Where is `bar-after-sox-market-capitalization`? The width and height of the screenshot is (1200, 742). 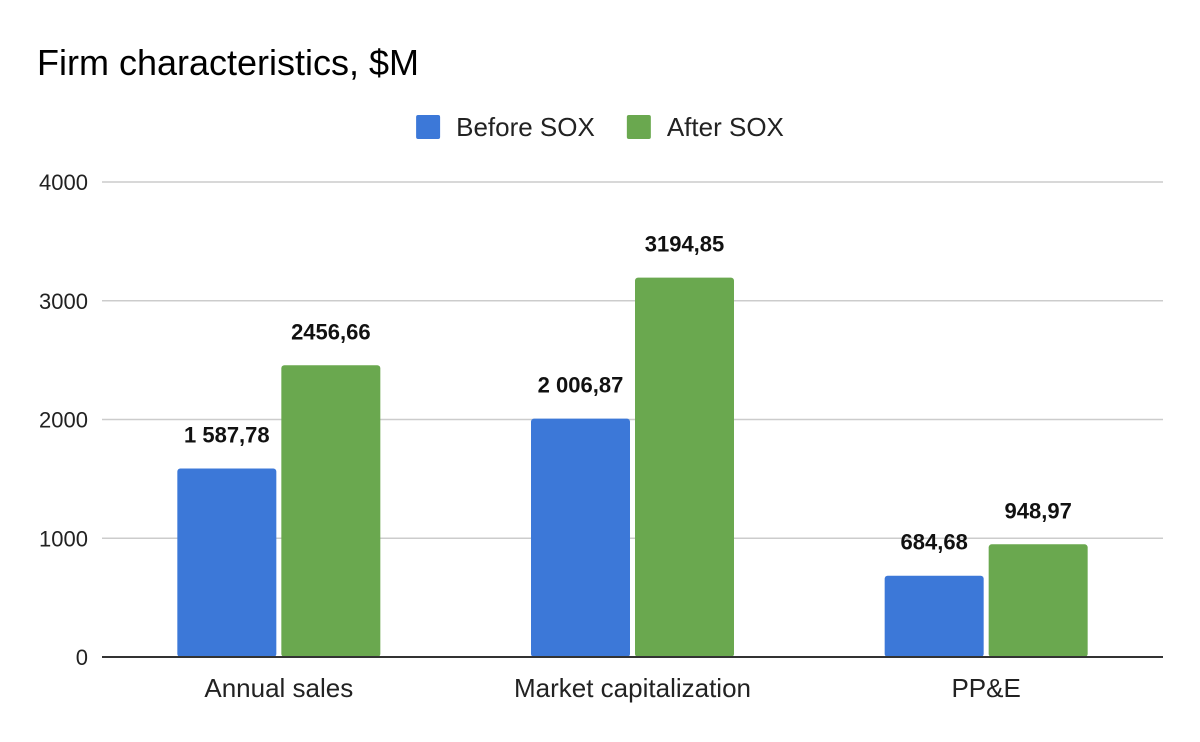
bar-after-sox-market-capitalization is located at coordinates (684, 467).